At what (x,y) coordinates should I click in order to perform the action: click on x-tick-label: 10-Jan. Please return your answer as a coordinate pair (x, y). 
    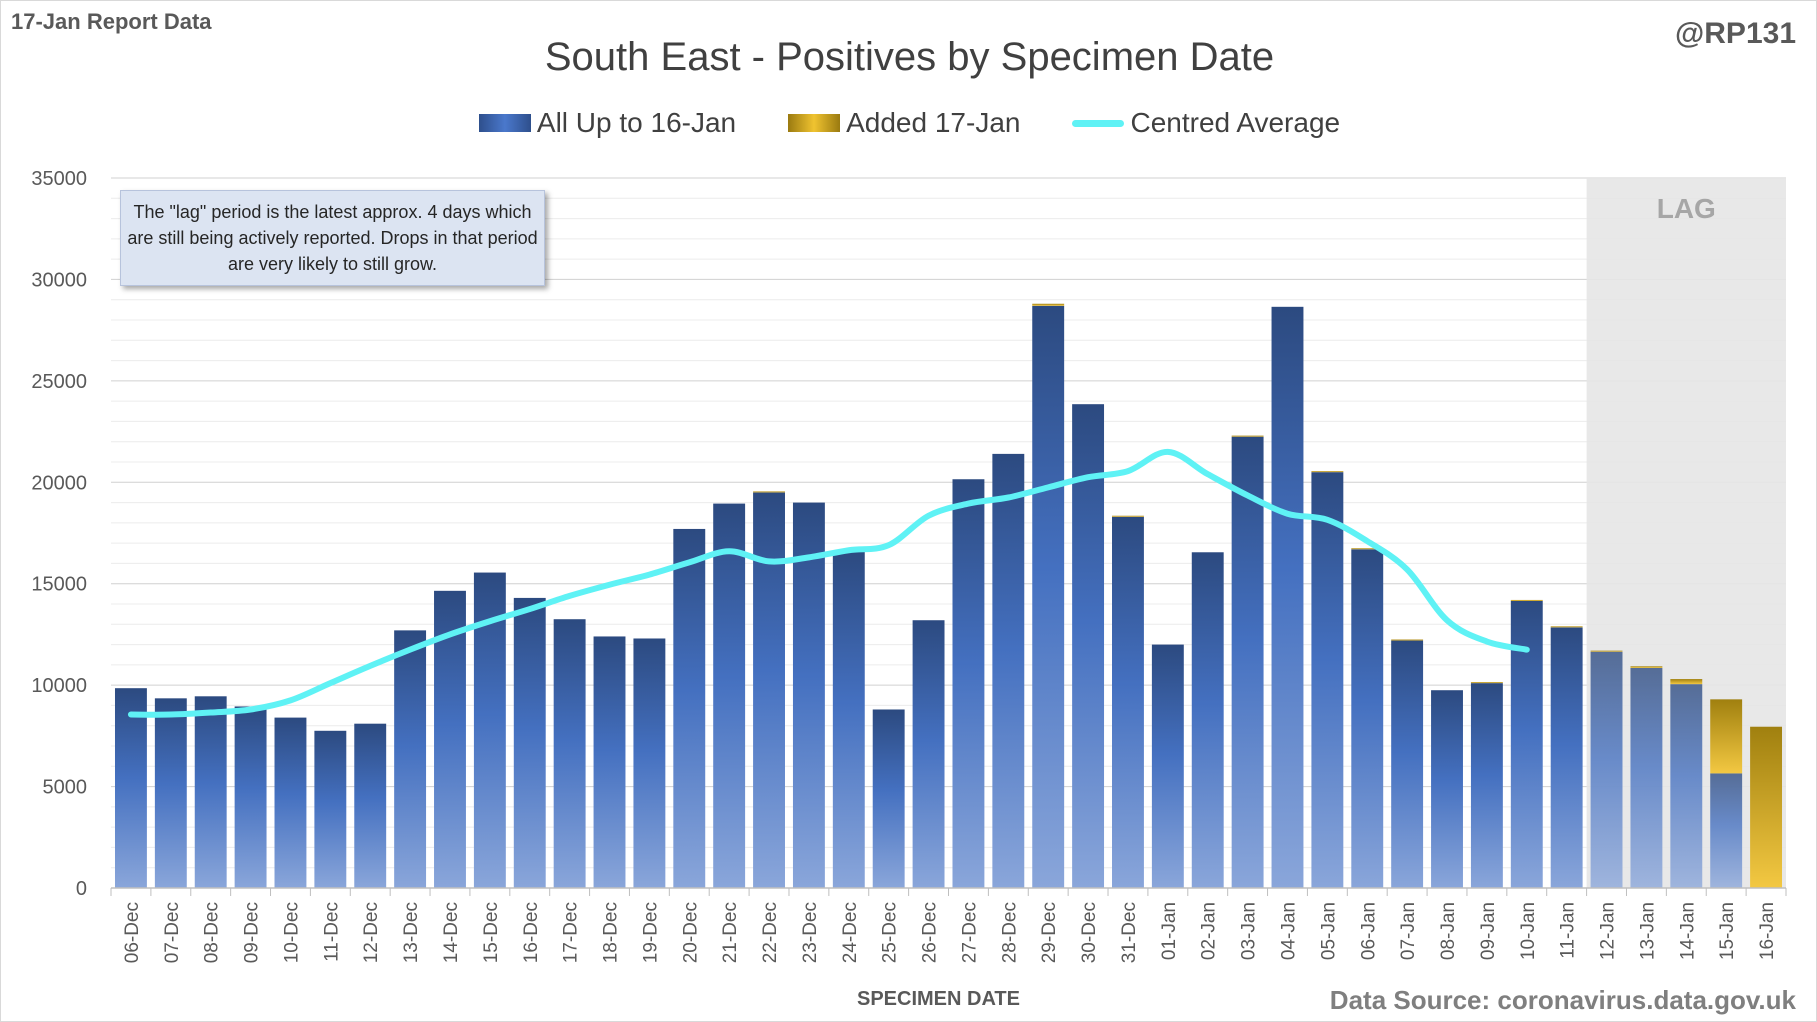
    Looking at the image, I should click on (1528, 931).